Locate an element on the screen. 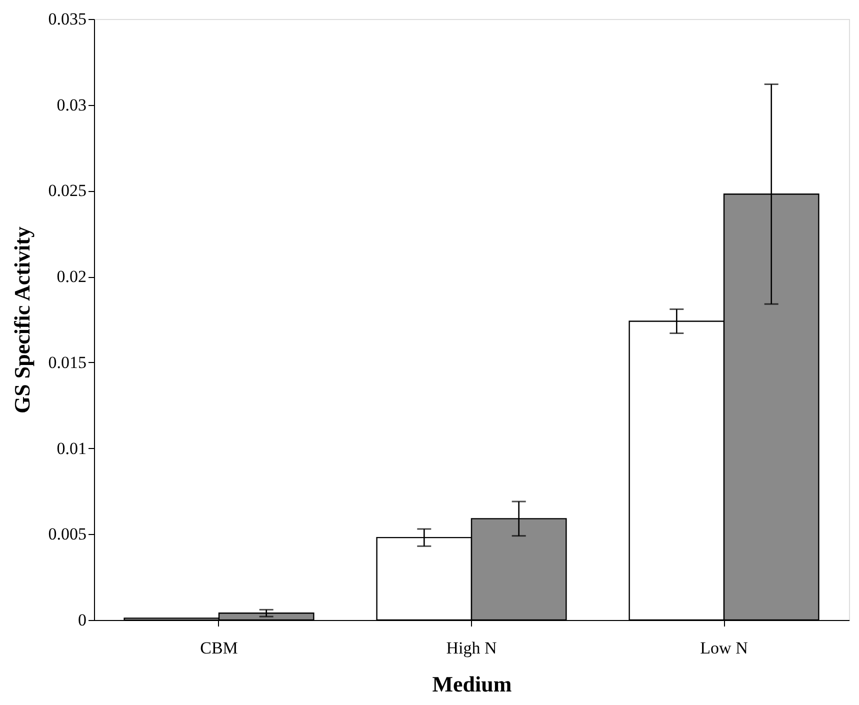  y-tick-label: 0.005 is located at coordinates (67, 534).